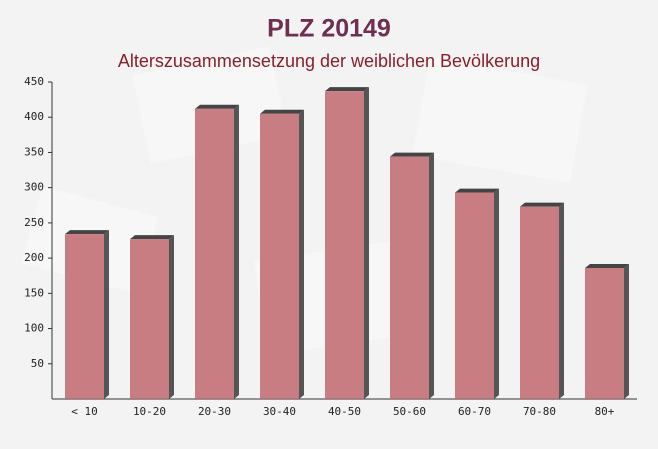 This screenshot has height=449, width=658. What do you see at coordinates (605, 411) in the screenshot?
I see `x-tick-label: 80+` at bounding box center [605, 411].